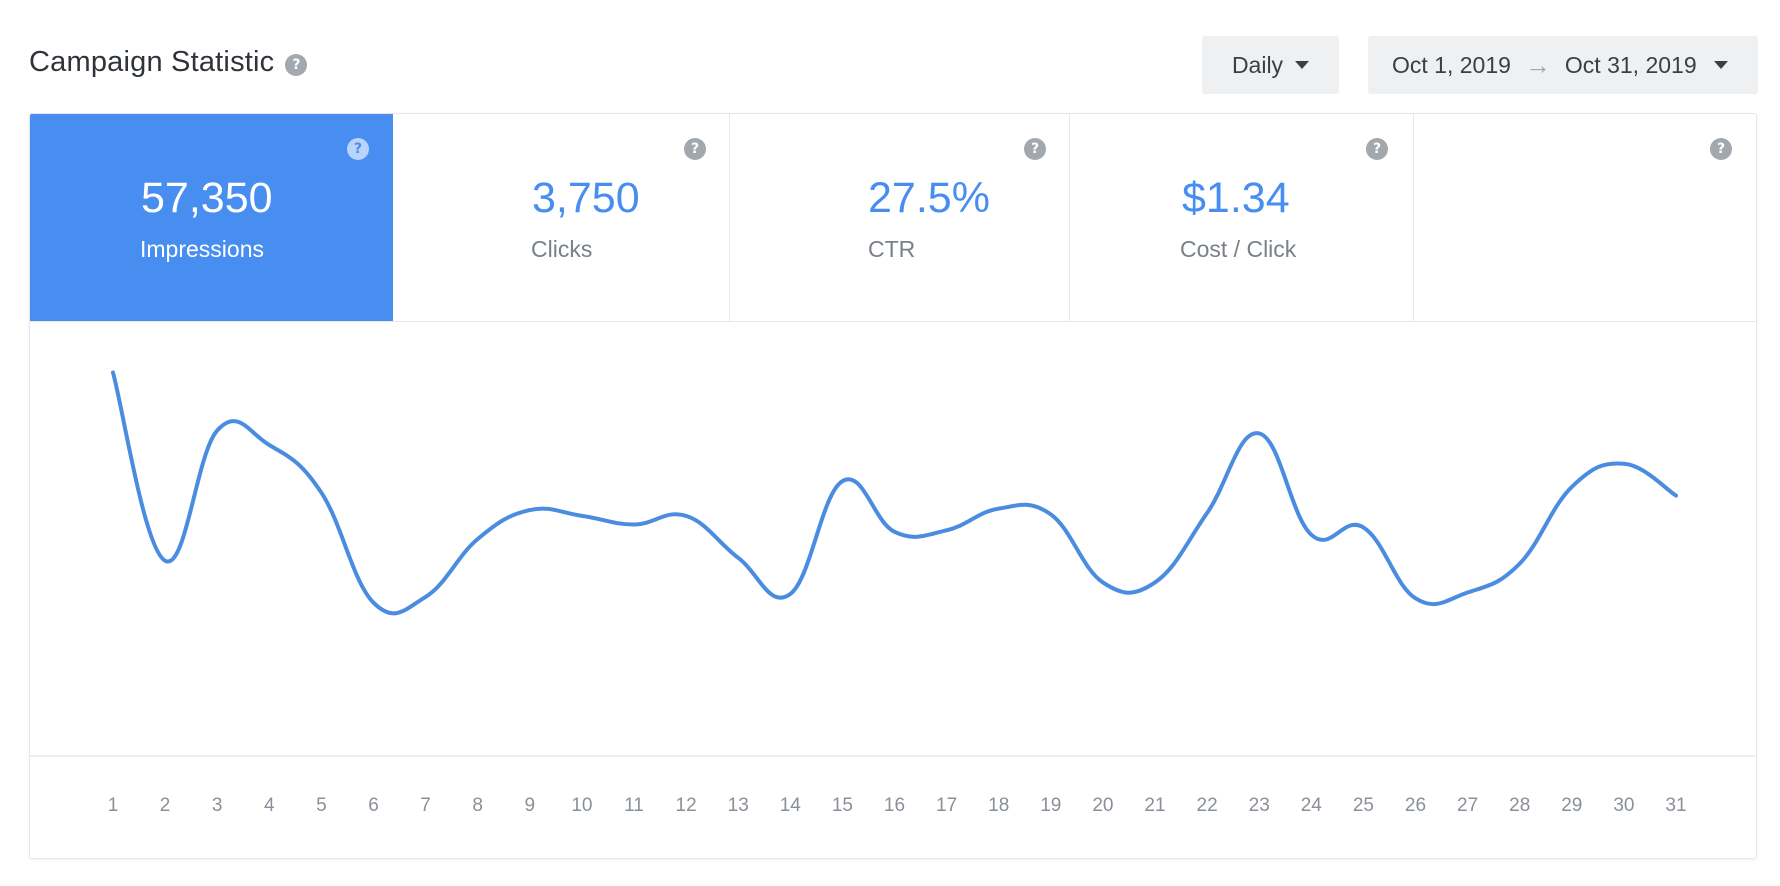  I want to click on title-group: Campaign Statistic ?, so click(168, 62).